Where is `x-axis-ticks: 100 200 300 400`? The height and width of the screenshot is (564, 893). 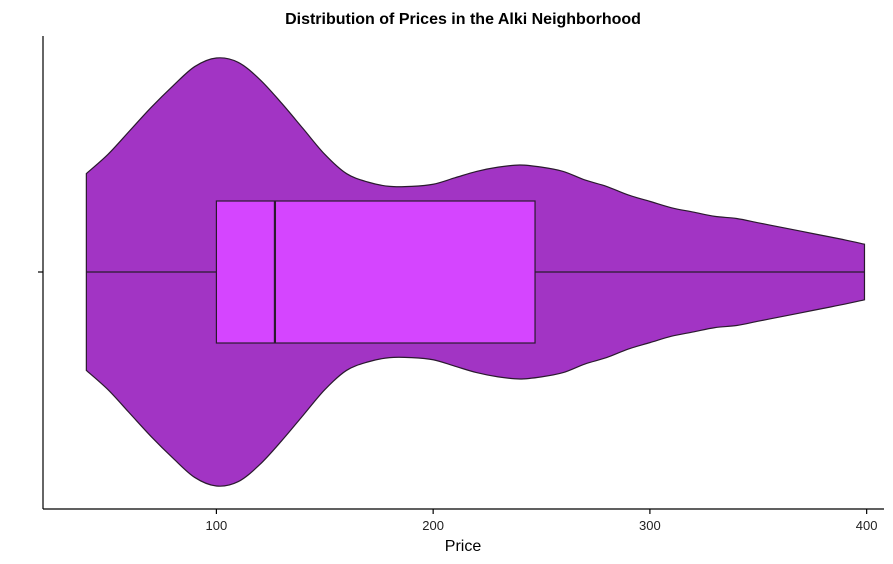
x-axis-ticks: 100 200 300 400 is located at coordinates (542, 521).